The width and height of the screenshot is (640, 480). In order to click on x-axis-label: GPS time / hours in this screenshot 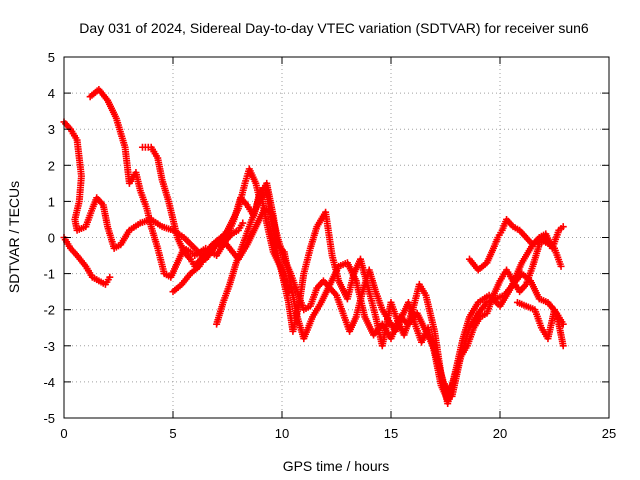, I will do `click(336, 466)`.